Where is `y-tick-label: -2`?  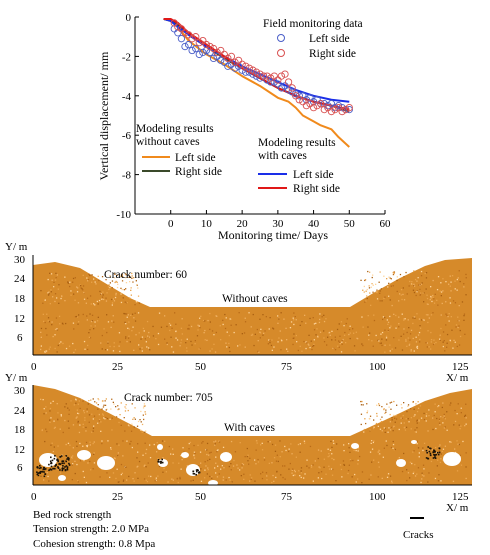
y-tick-label: -2 is located at coordinates (126, 57).